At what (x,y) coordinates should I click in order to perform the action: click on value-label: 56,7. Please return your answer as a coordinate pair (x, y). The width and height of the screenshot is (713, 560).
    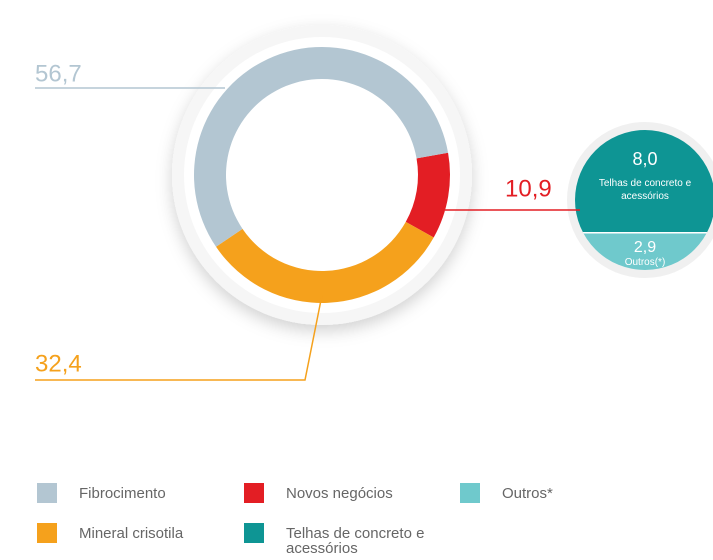
    Looking at the image, I should click on (58, 73).